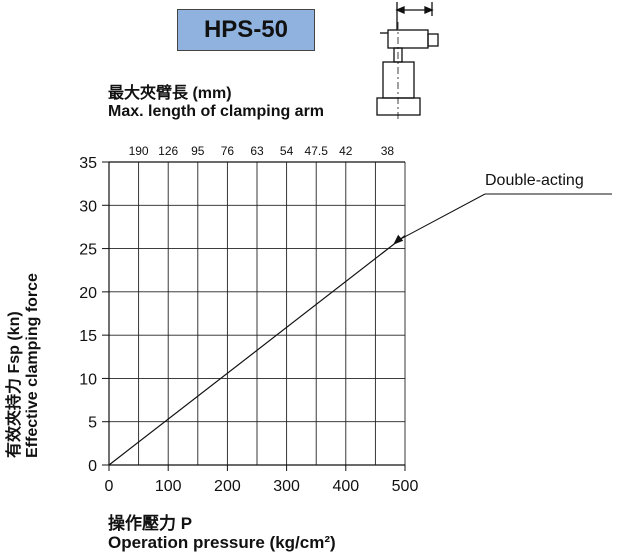 This screenshot has width=619, height=555. I want to click on x-tick-label: 300, so click(286, 486).